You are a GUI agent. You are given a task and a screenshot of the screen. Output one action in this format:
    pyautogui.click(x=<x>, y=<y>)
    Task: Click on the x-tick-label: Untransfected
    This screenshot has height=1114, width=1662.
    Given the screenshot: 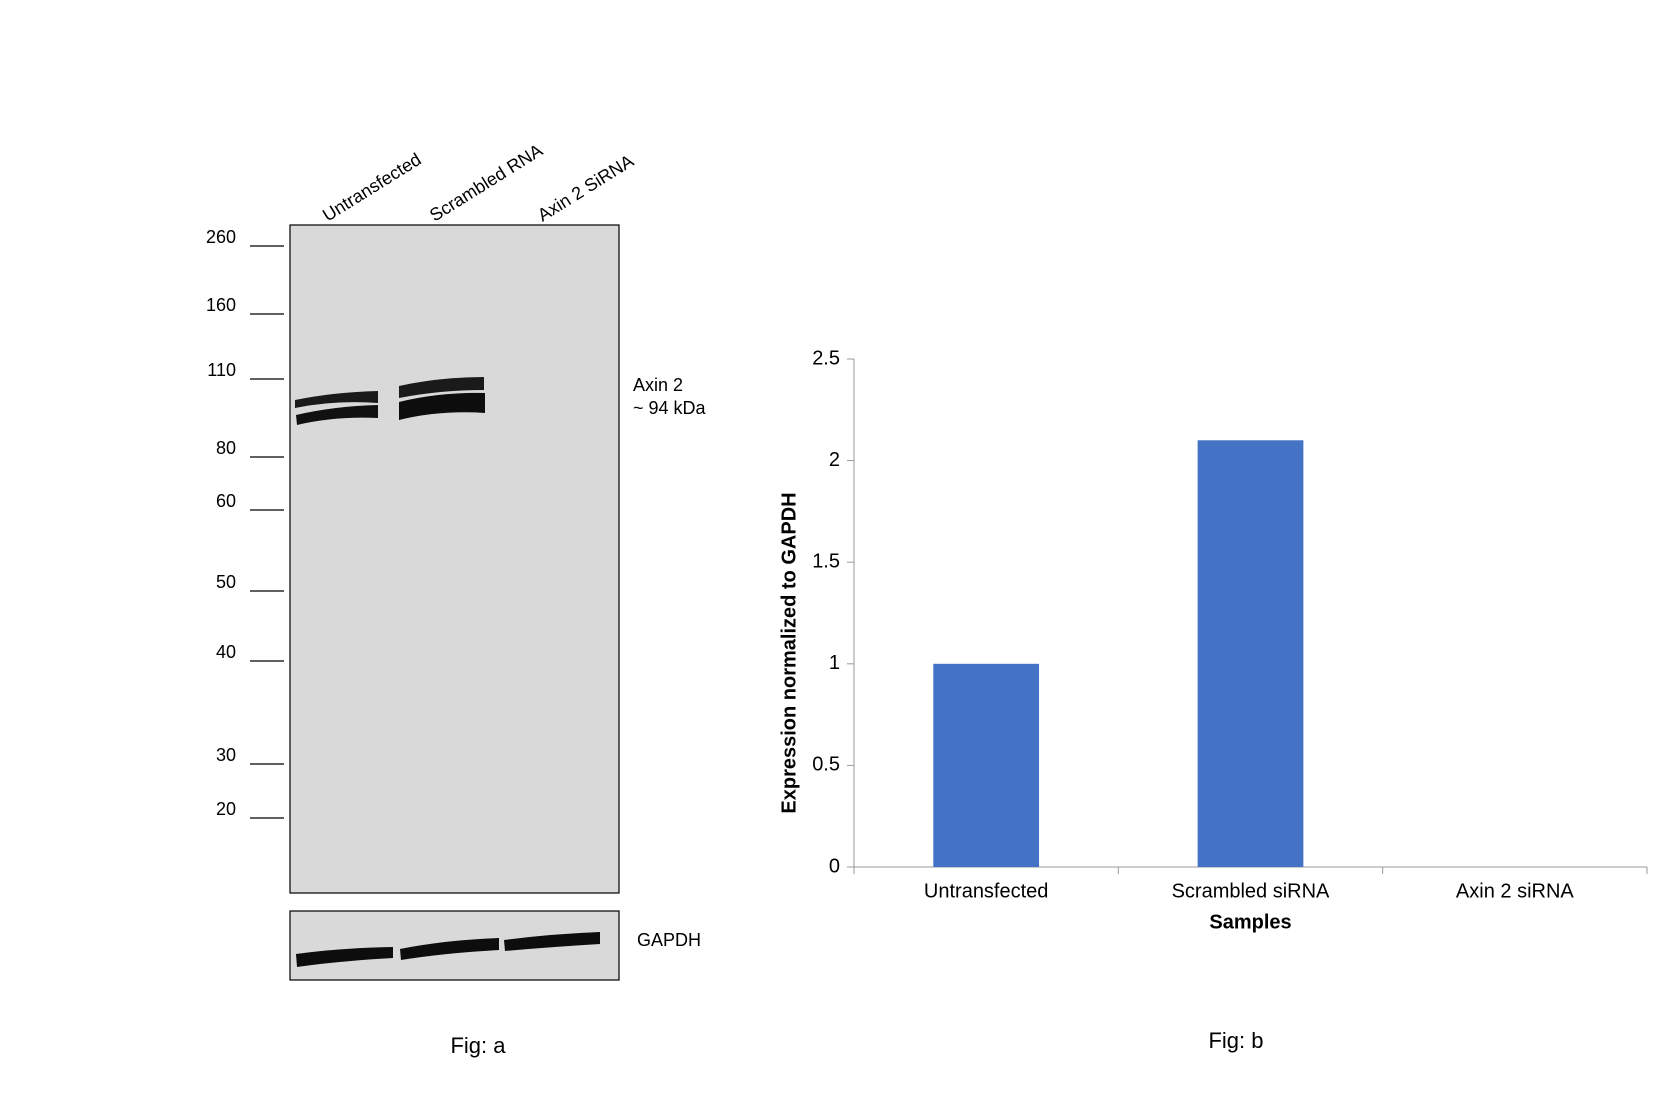 What is the action you would take?
    pyautogui.click(x=986, y=891)
    